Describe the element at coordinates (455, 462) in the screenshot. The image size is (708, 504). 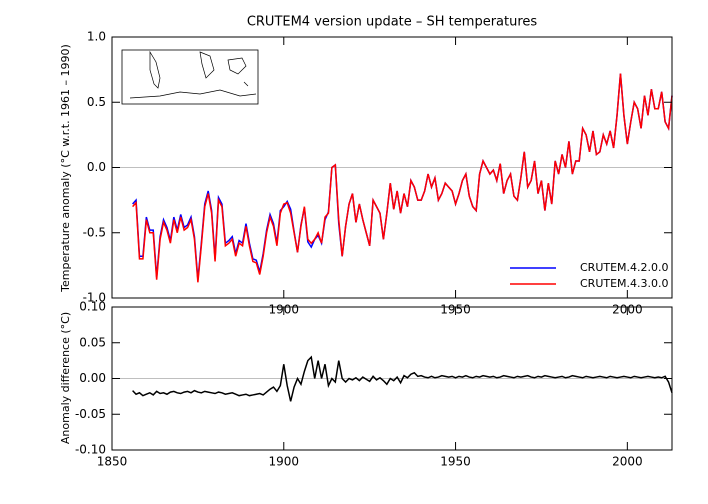
I see `x-tick-label: 1950` at that location.